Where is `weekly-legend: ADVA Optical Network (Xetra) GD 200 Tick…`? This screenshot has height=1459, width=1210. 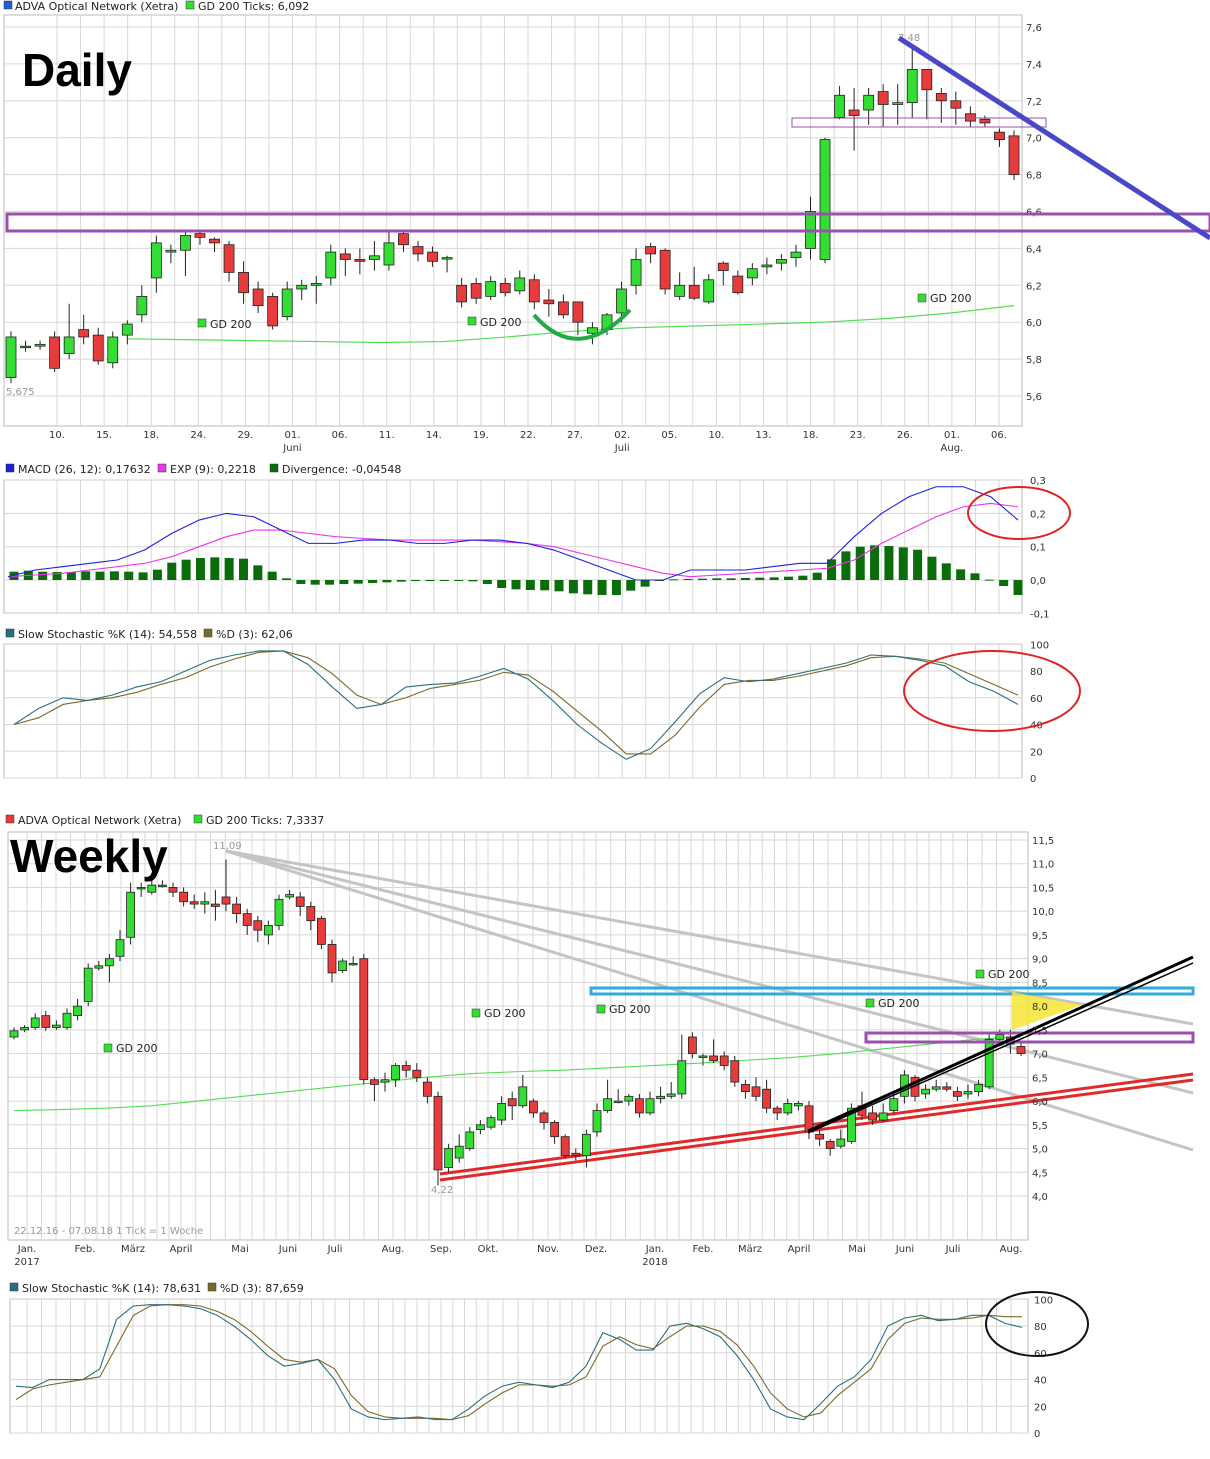
weekly-legend: ADVA Optical Network (Xetra) GD 200 Tick… is located at coordinates (164, 820).